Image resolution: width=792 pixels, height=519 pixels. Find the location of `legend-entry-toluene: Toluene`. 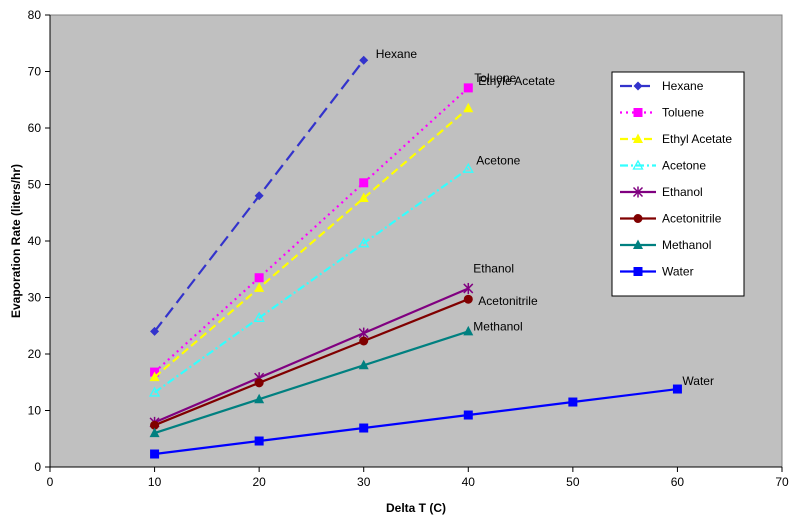

legend-entry-toluene: Toluene is located at coordinates (662, 113).